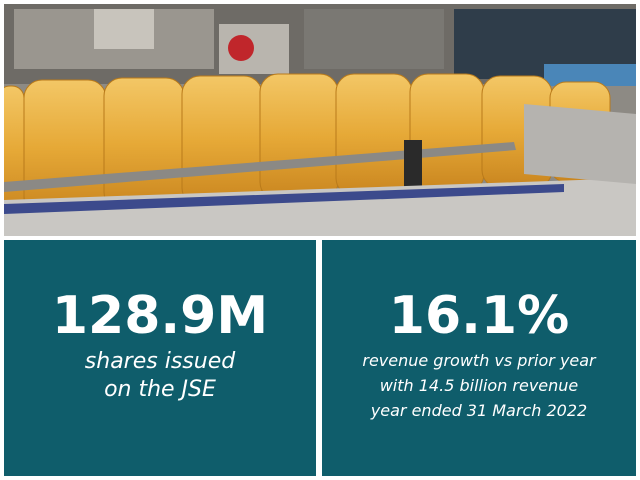 The width and height of the screenshot is (640, 480). I want to click on stat-caption: revenue growth vs prior year, so click(479, 360).